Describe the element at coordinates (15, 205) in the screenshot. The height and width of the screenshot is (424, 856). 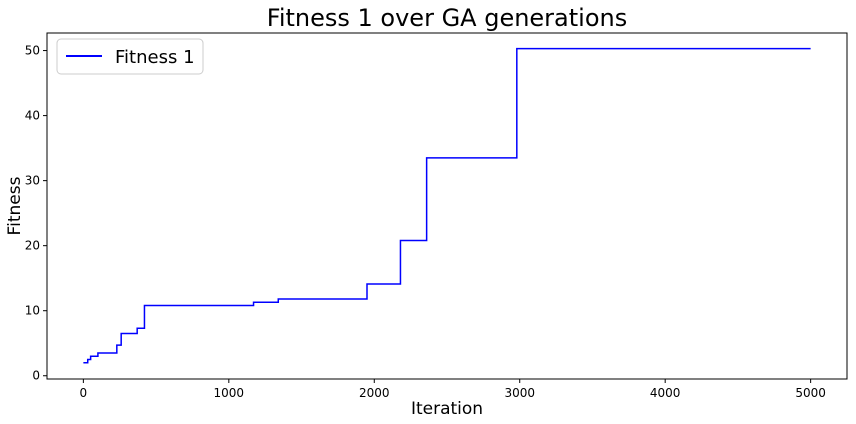
I see `y-axis-label: Fitness` at that location.